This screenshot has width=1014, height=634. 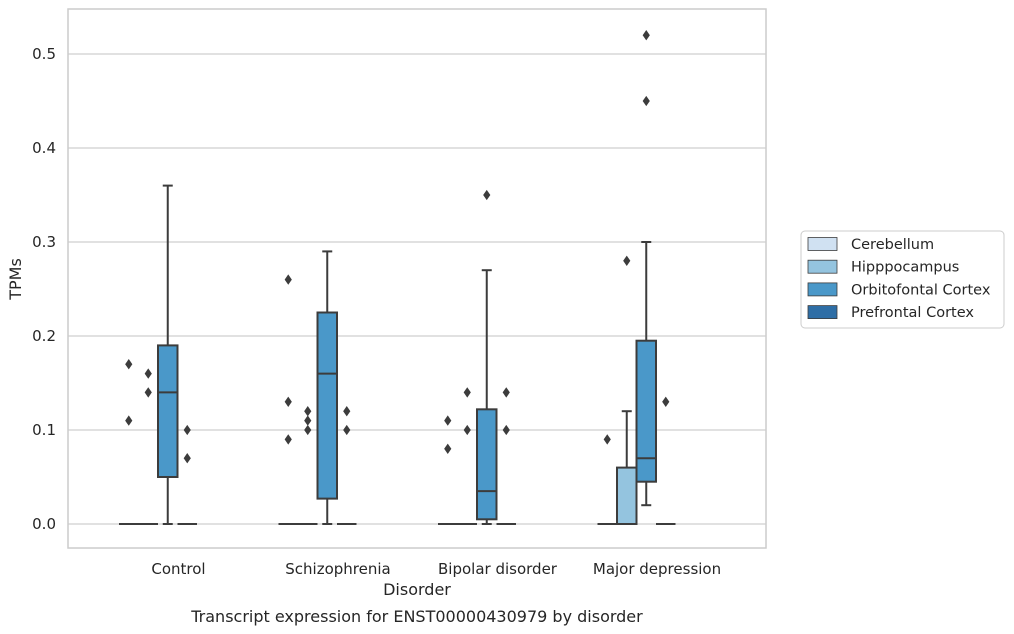 I want to click on y-tick-label: 0.2, so click(x=44, y=336).